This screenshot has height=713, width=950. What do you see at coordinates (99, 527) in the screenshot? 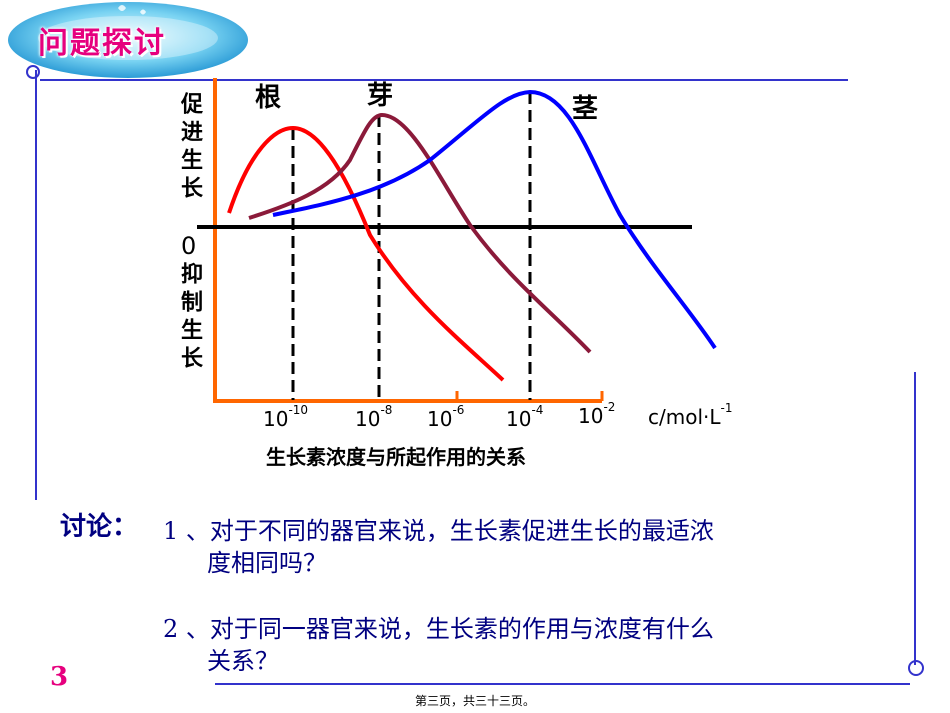
I see `discussion-label: 讨论：` at bounding box center [99, 527].